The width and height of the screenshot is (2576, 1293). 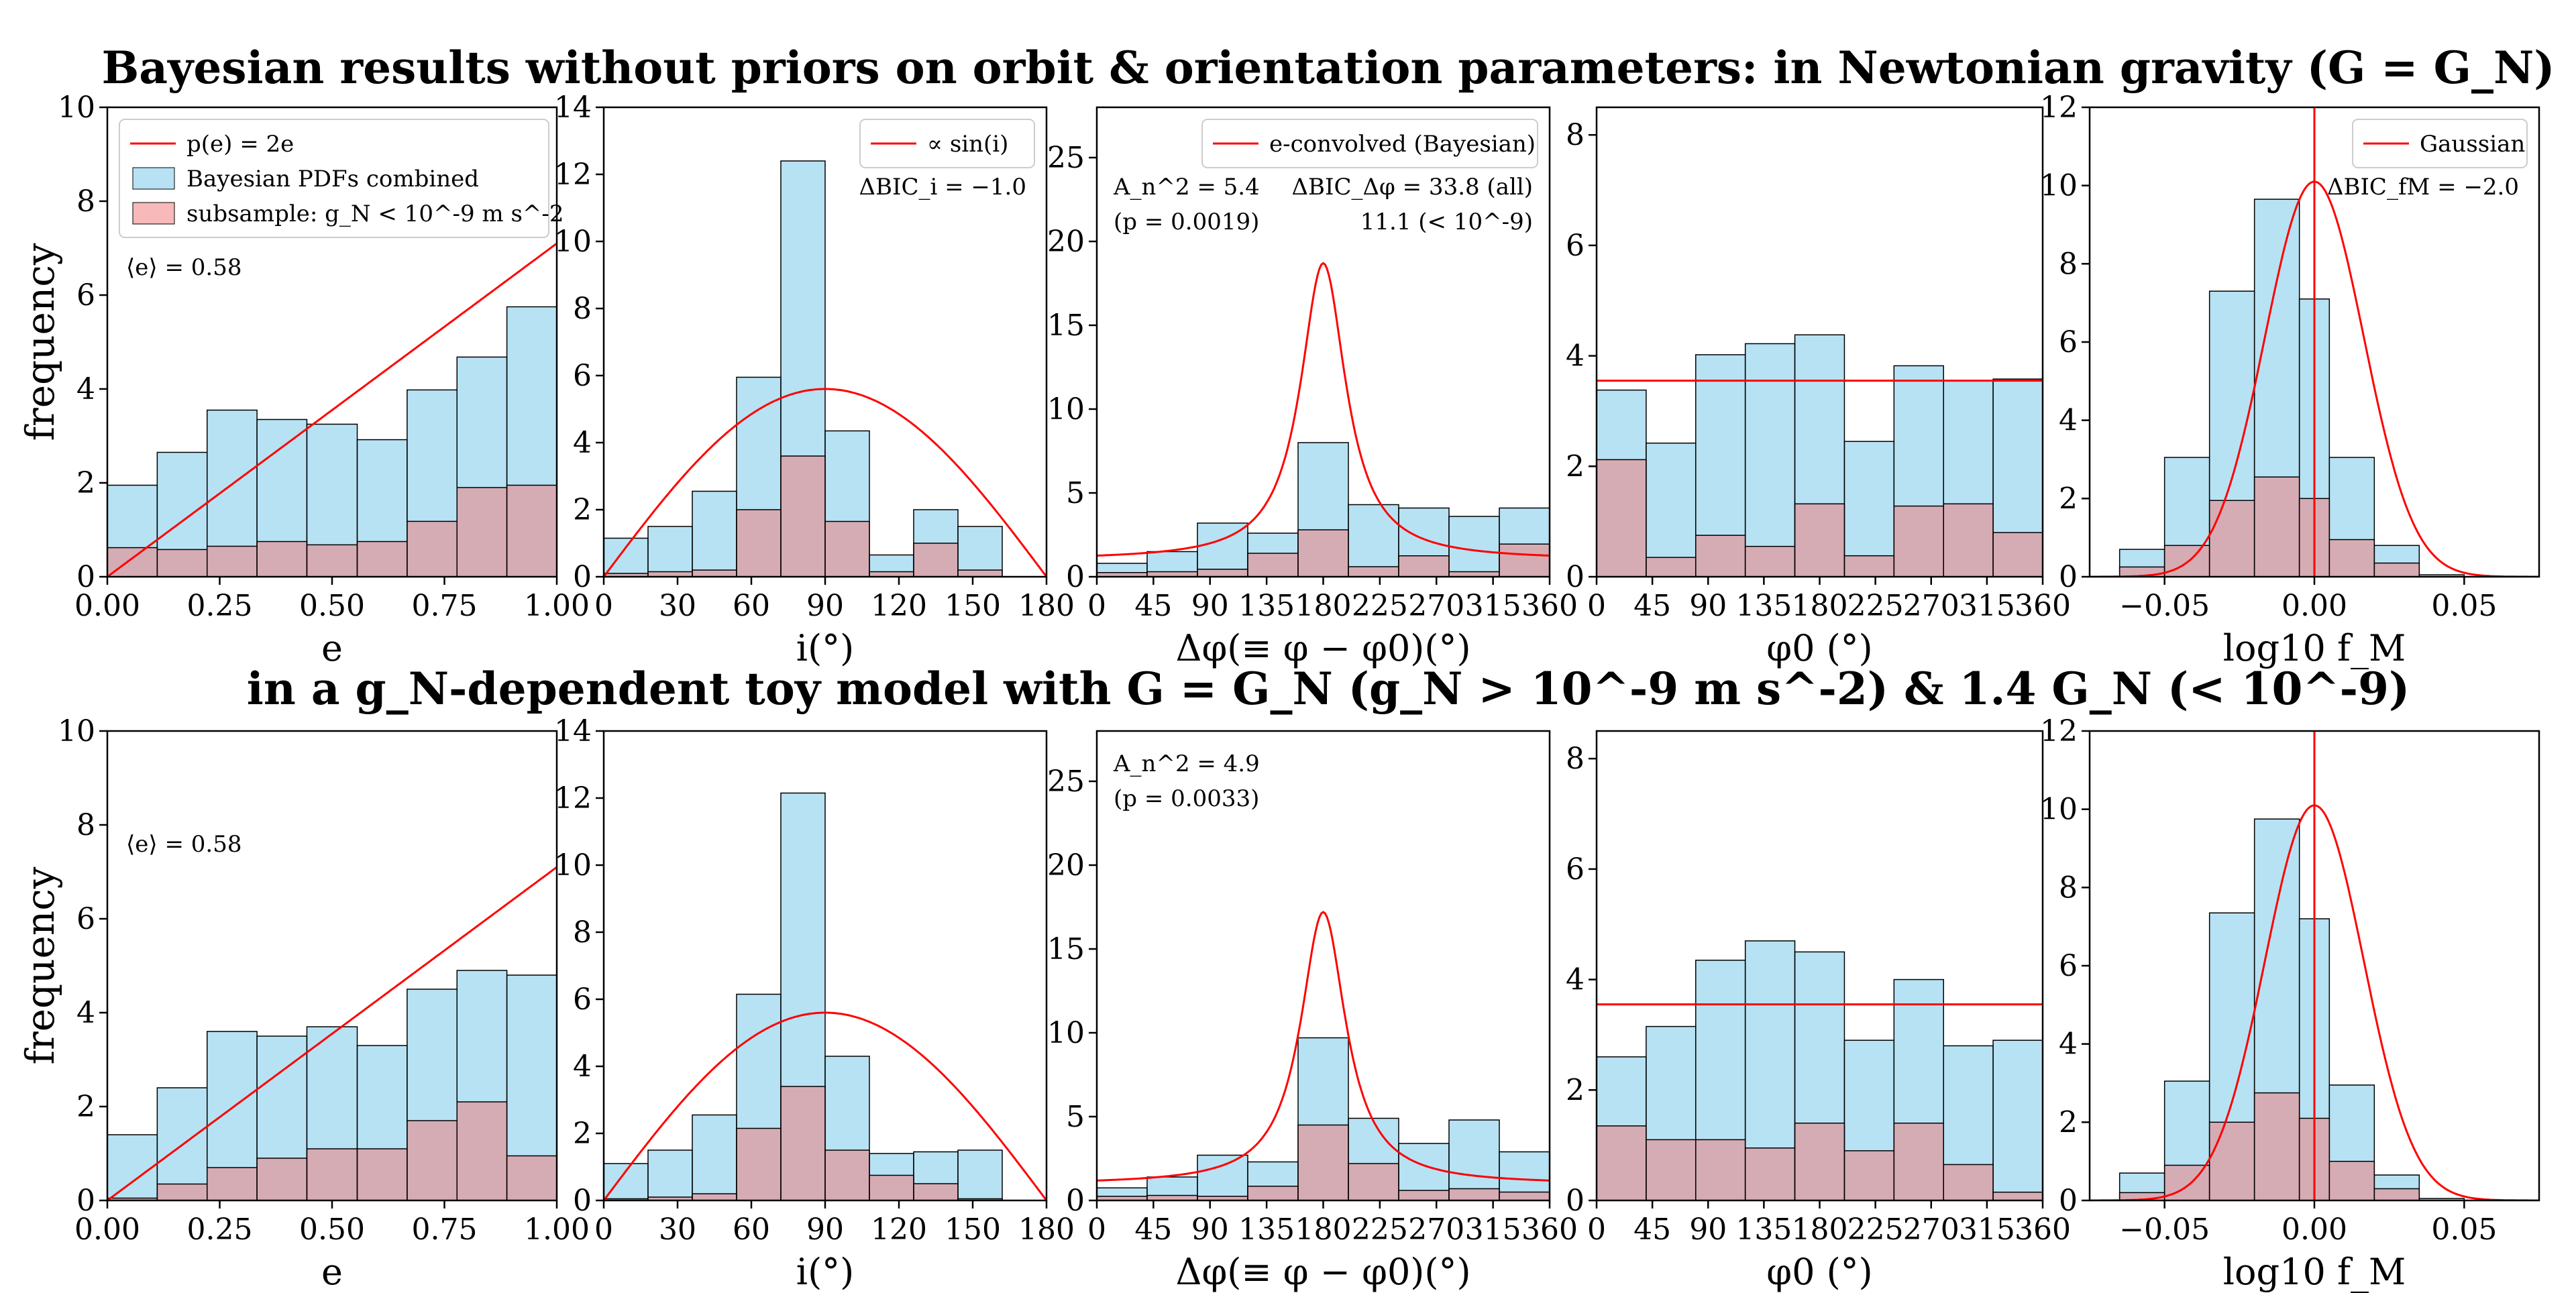 I want to click on legend-label: e-convolved (Bayesian), so click(x=1402, y=144).